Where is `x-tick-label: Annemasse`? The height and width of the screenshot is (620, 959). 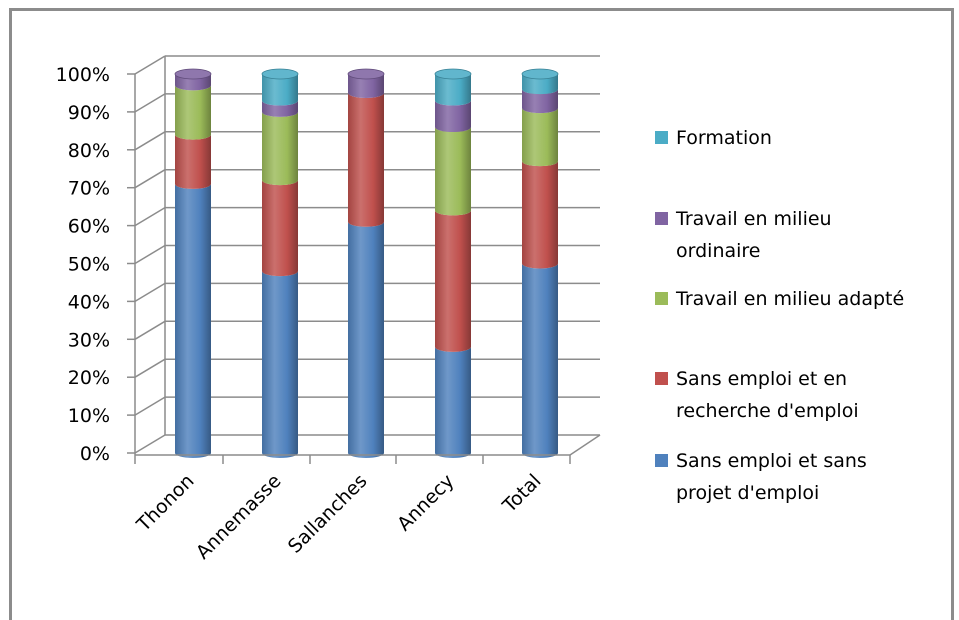
x-tick-label: Annemasse is located at coordinates (239, 517).